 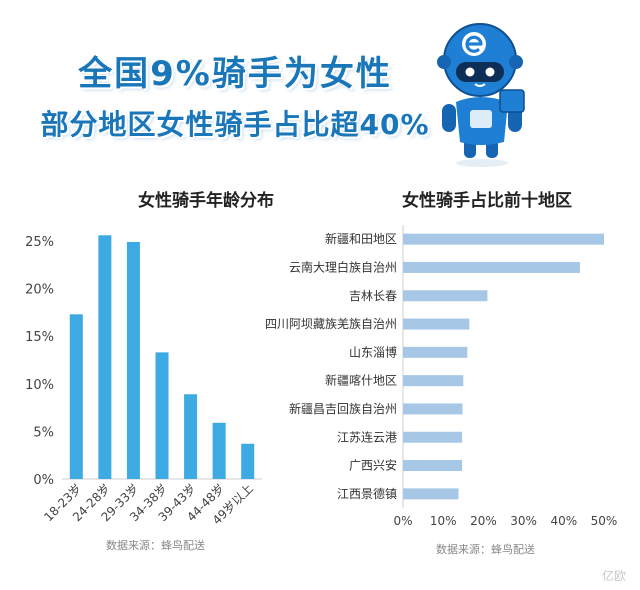 What do you see at coordinates (343, 408) in the screenshot?
I see `region-label: 新疆昌吉回族自治州` at bounding box center [343, 408].